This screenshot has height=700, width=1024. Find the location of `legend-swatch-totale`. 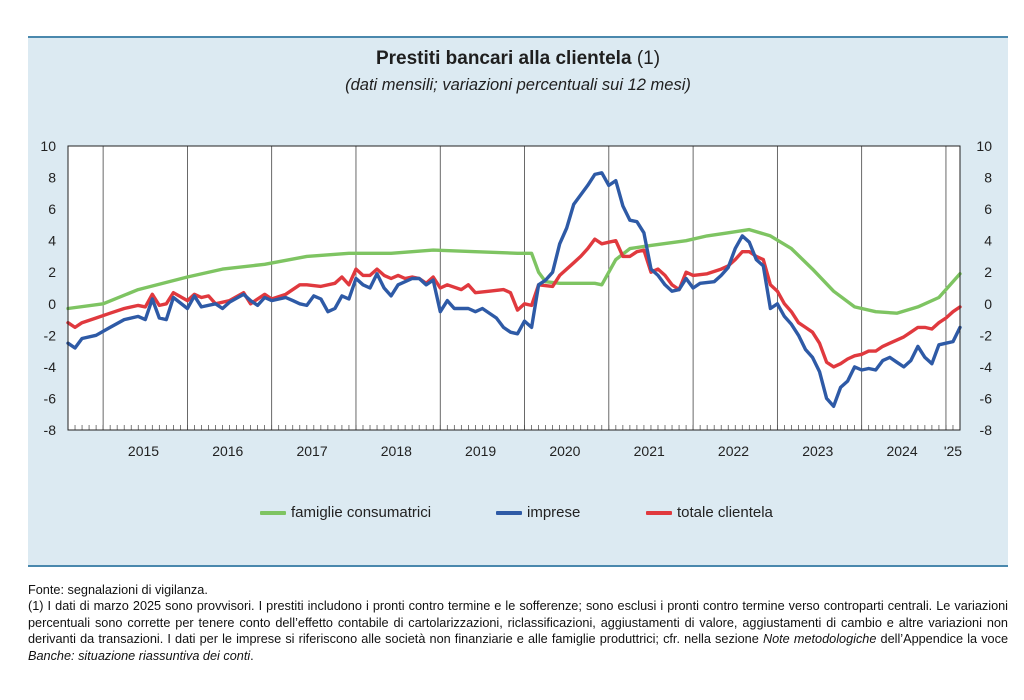

legend-swatch-totale is located at coordinates (659, 512).